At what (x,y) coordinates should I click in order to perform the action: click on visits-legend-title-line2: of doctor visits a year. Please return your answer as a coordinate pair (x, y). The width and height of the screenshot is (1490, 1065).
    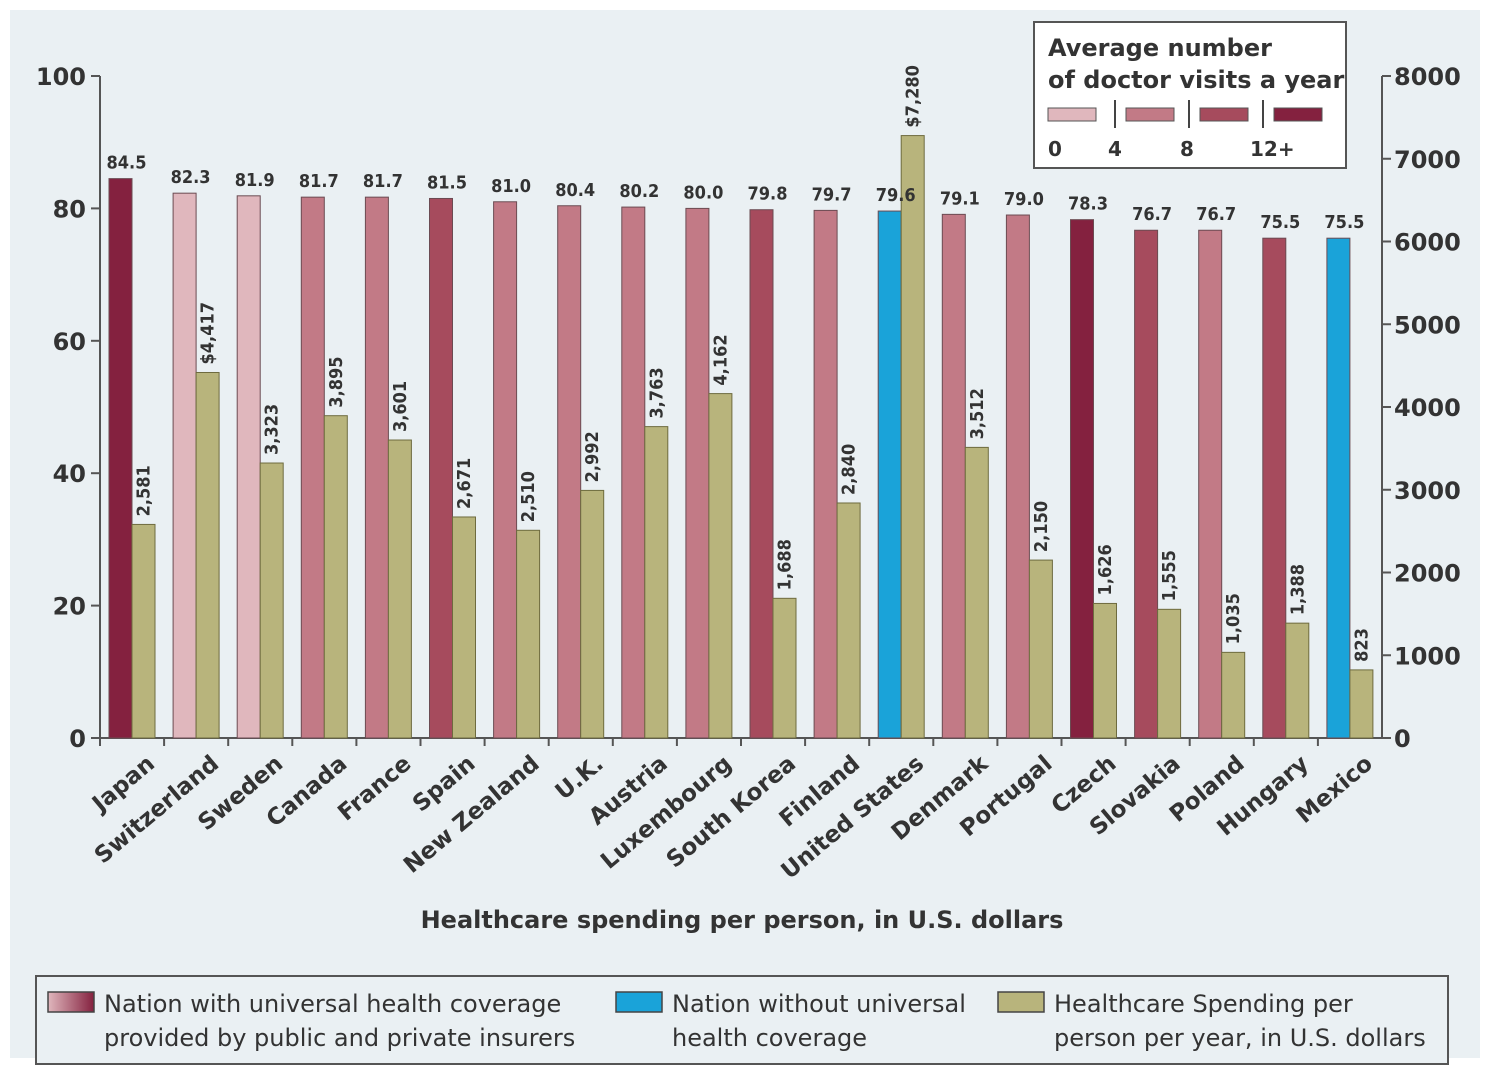
    Looking at the image, I should click on (1196, 80).